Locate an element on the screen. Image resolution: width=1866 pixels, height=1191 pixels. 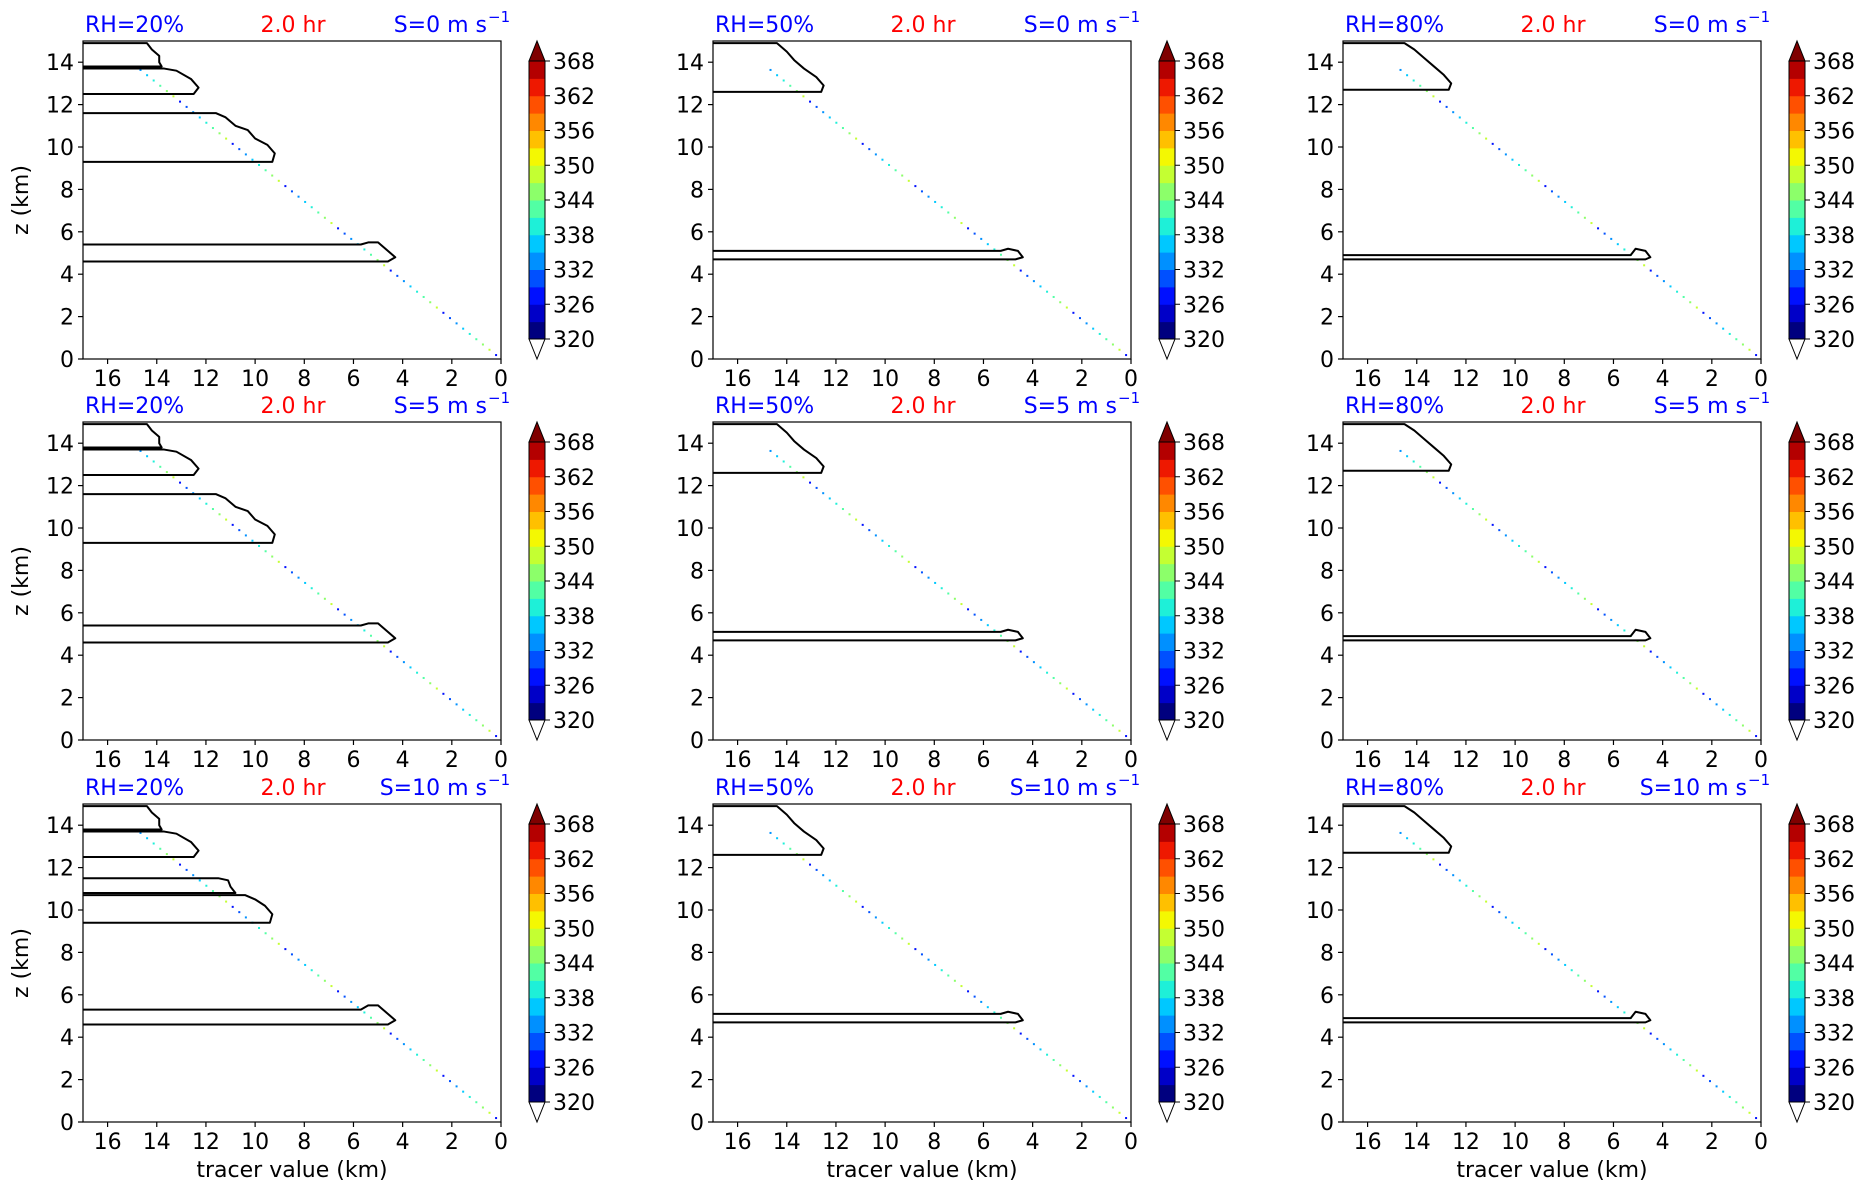
colorbar-tick-label: 326 is located at coordinates (1834, 686).